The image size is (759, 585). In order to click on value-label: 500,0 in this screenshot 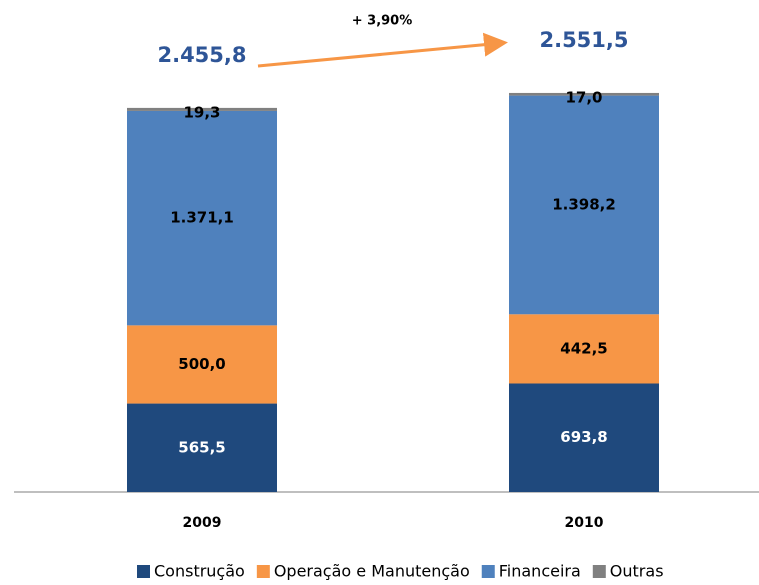, I will do `click(201, 364)`.